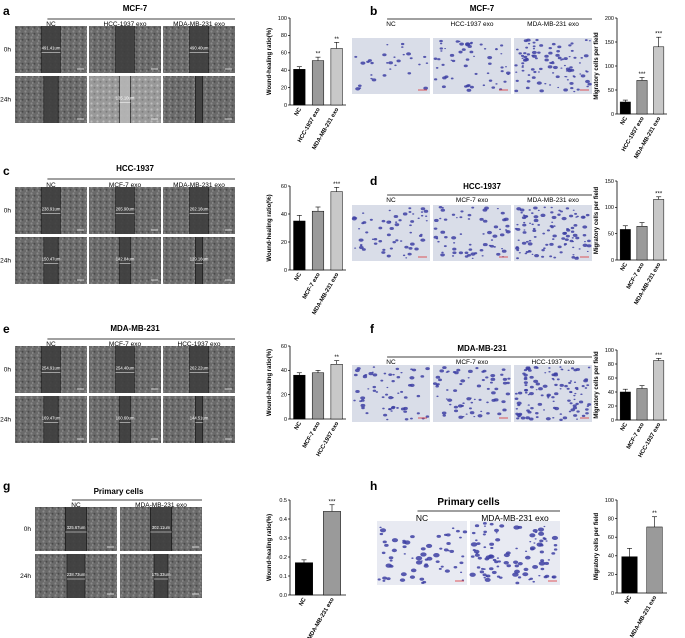 The height and width of the screenshot is (638, 685). Describe the element at coordinates (119, 491) in the screenshot. I see `panel-title: Primary cells` at that location.